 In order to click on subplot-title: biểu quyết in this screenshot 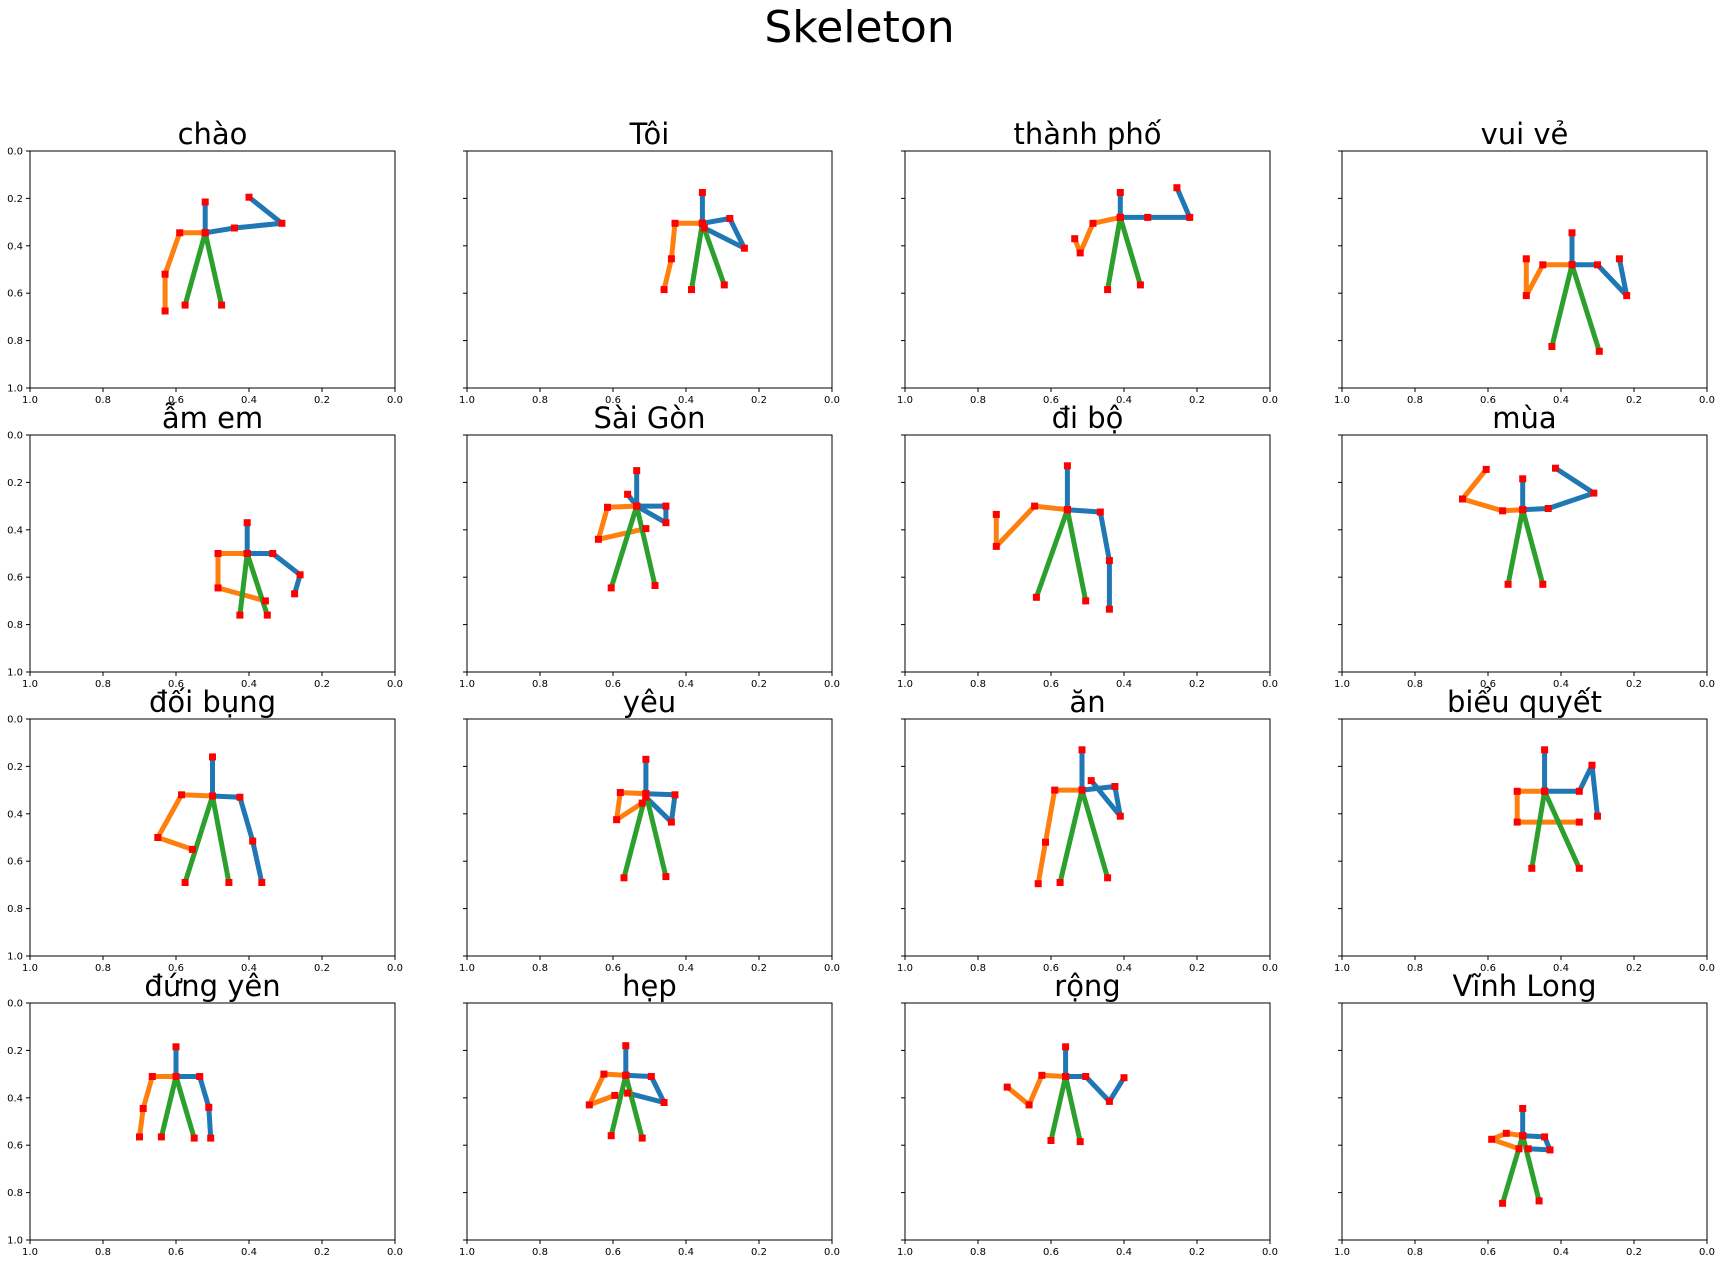, I will do `click(1524, 702)`.